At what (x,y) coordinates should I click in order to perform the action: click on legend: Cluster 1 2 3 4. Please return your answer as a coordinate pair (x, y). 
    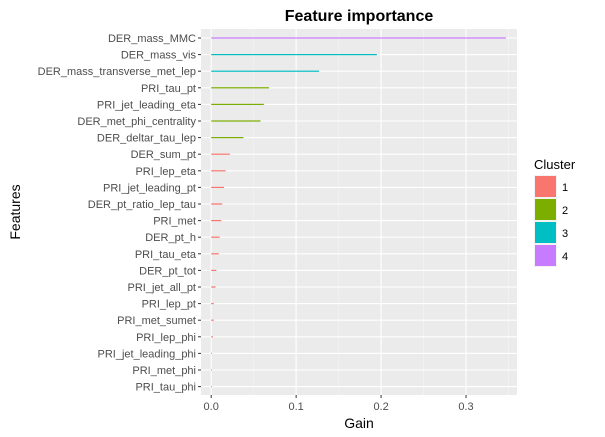
    Looking at the image, I should click on (555, 212).